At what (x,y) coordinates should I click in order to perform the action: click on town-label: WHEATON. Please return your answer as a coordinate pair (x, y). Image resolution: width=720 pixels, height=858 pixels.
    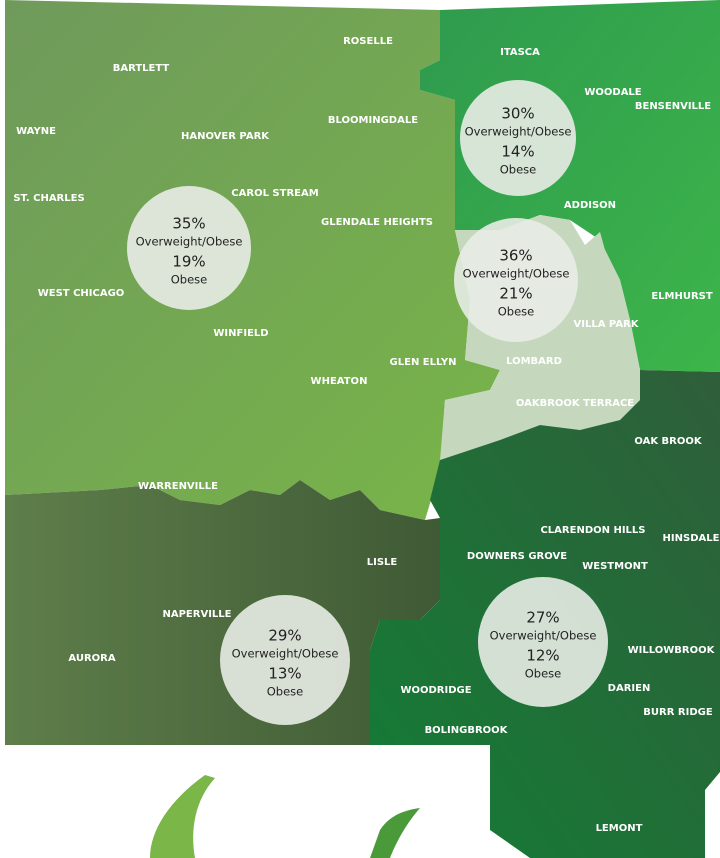
    Looking at the image, I should click on (339, 381).